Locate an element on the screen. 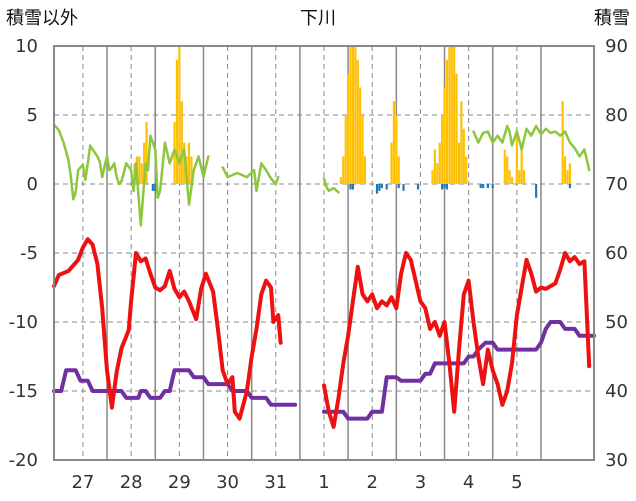 The height and width of the screenshot is (501, 636). temperature-line is located at coordinates (167, 329).